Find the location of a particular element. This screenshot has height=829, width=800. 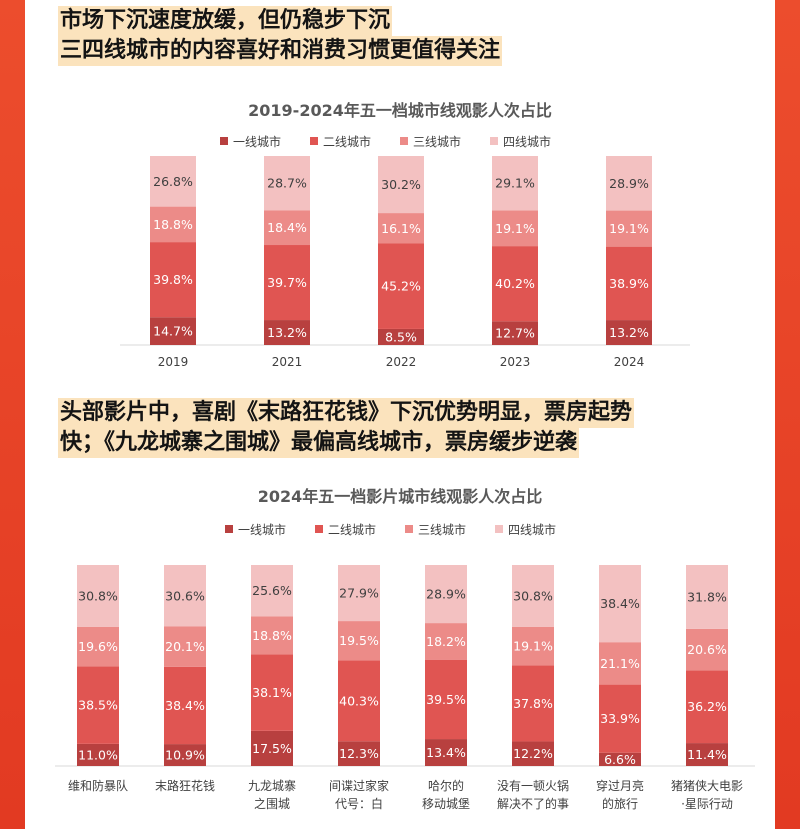

category-label: 2022 is located at coordinates (401, 362).